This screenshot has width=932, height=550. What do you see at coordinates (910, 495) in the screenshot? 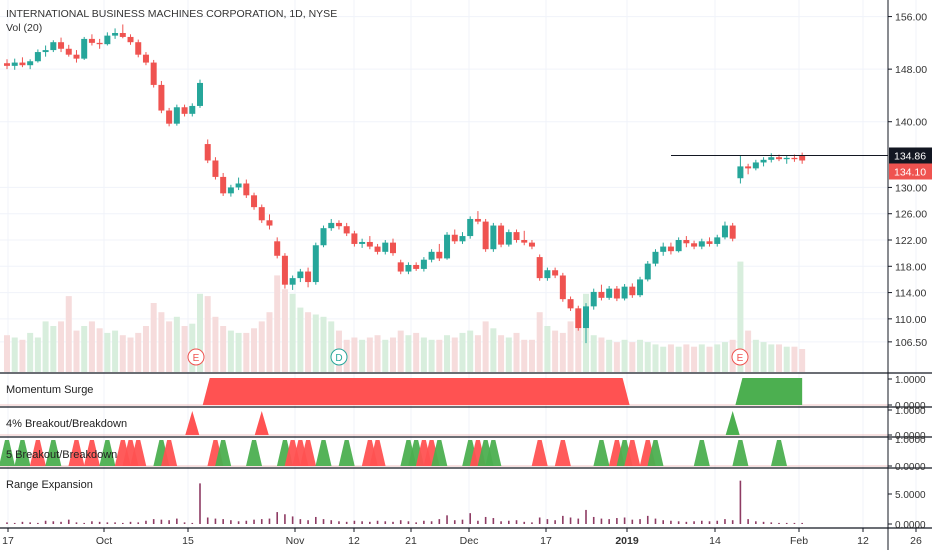
I see `pane-tick-label: 5.0000` at bounding box center [910, 495].